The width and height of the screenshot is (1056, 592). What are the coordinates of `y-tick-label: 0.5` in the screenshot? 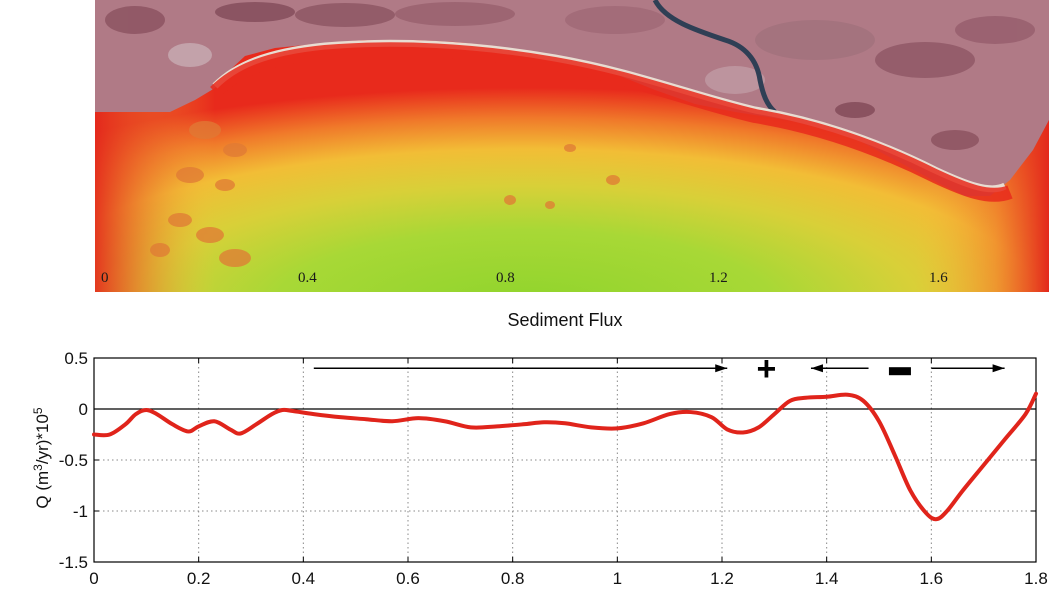 It's located at (76, 358).